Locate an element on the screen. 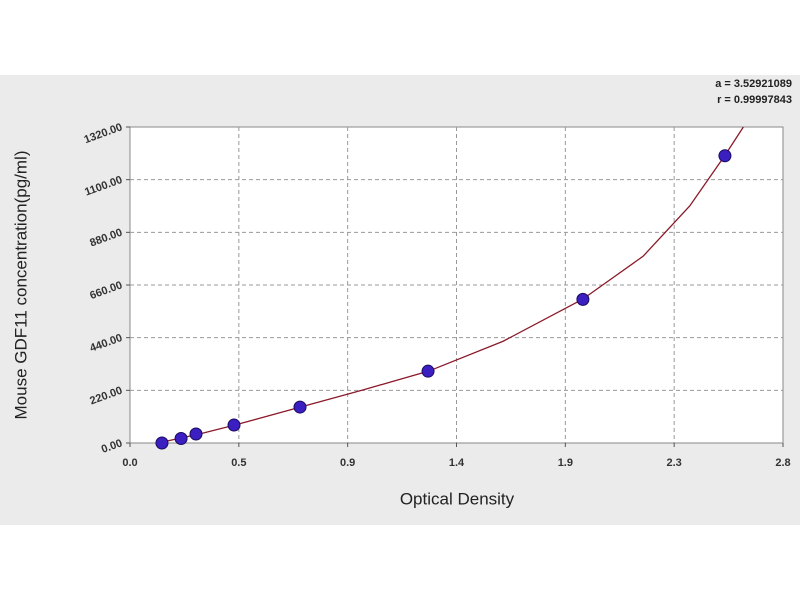  x-tick-label: 1.4 is located at coordinates (457, 463).